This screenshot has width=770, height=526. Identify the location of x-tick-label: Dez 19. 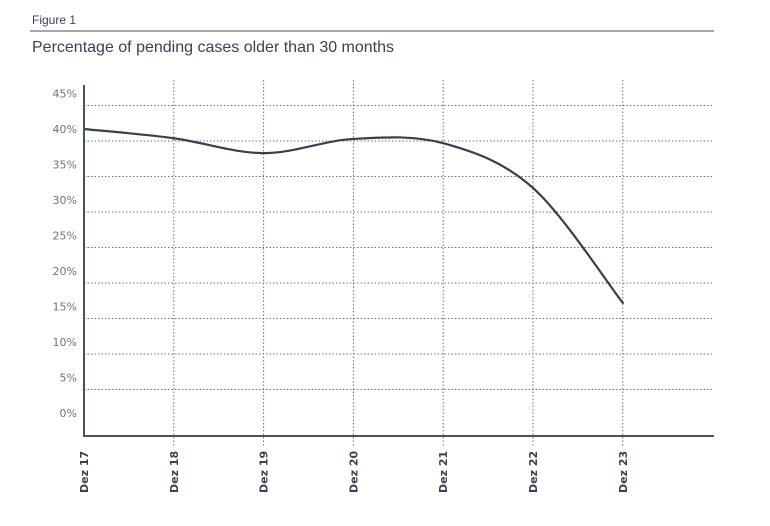
(264, 472).